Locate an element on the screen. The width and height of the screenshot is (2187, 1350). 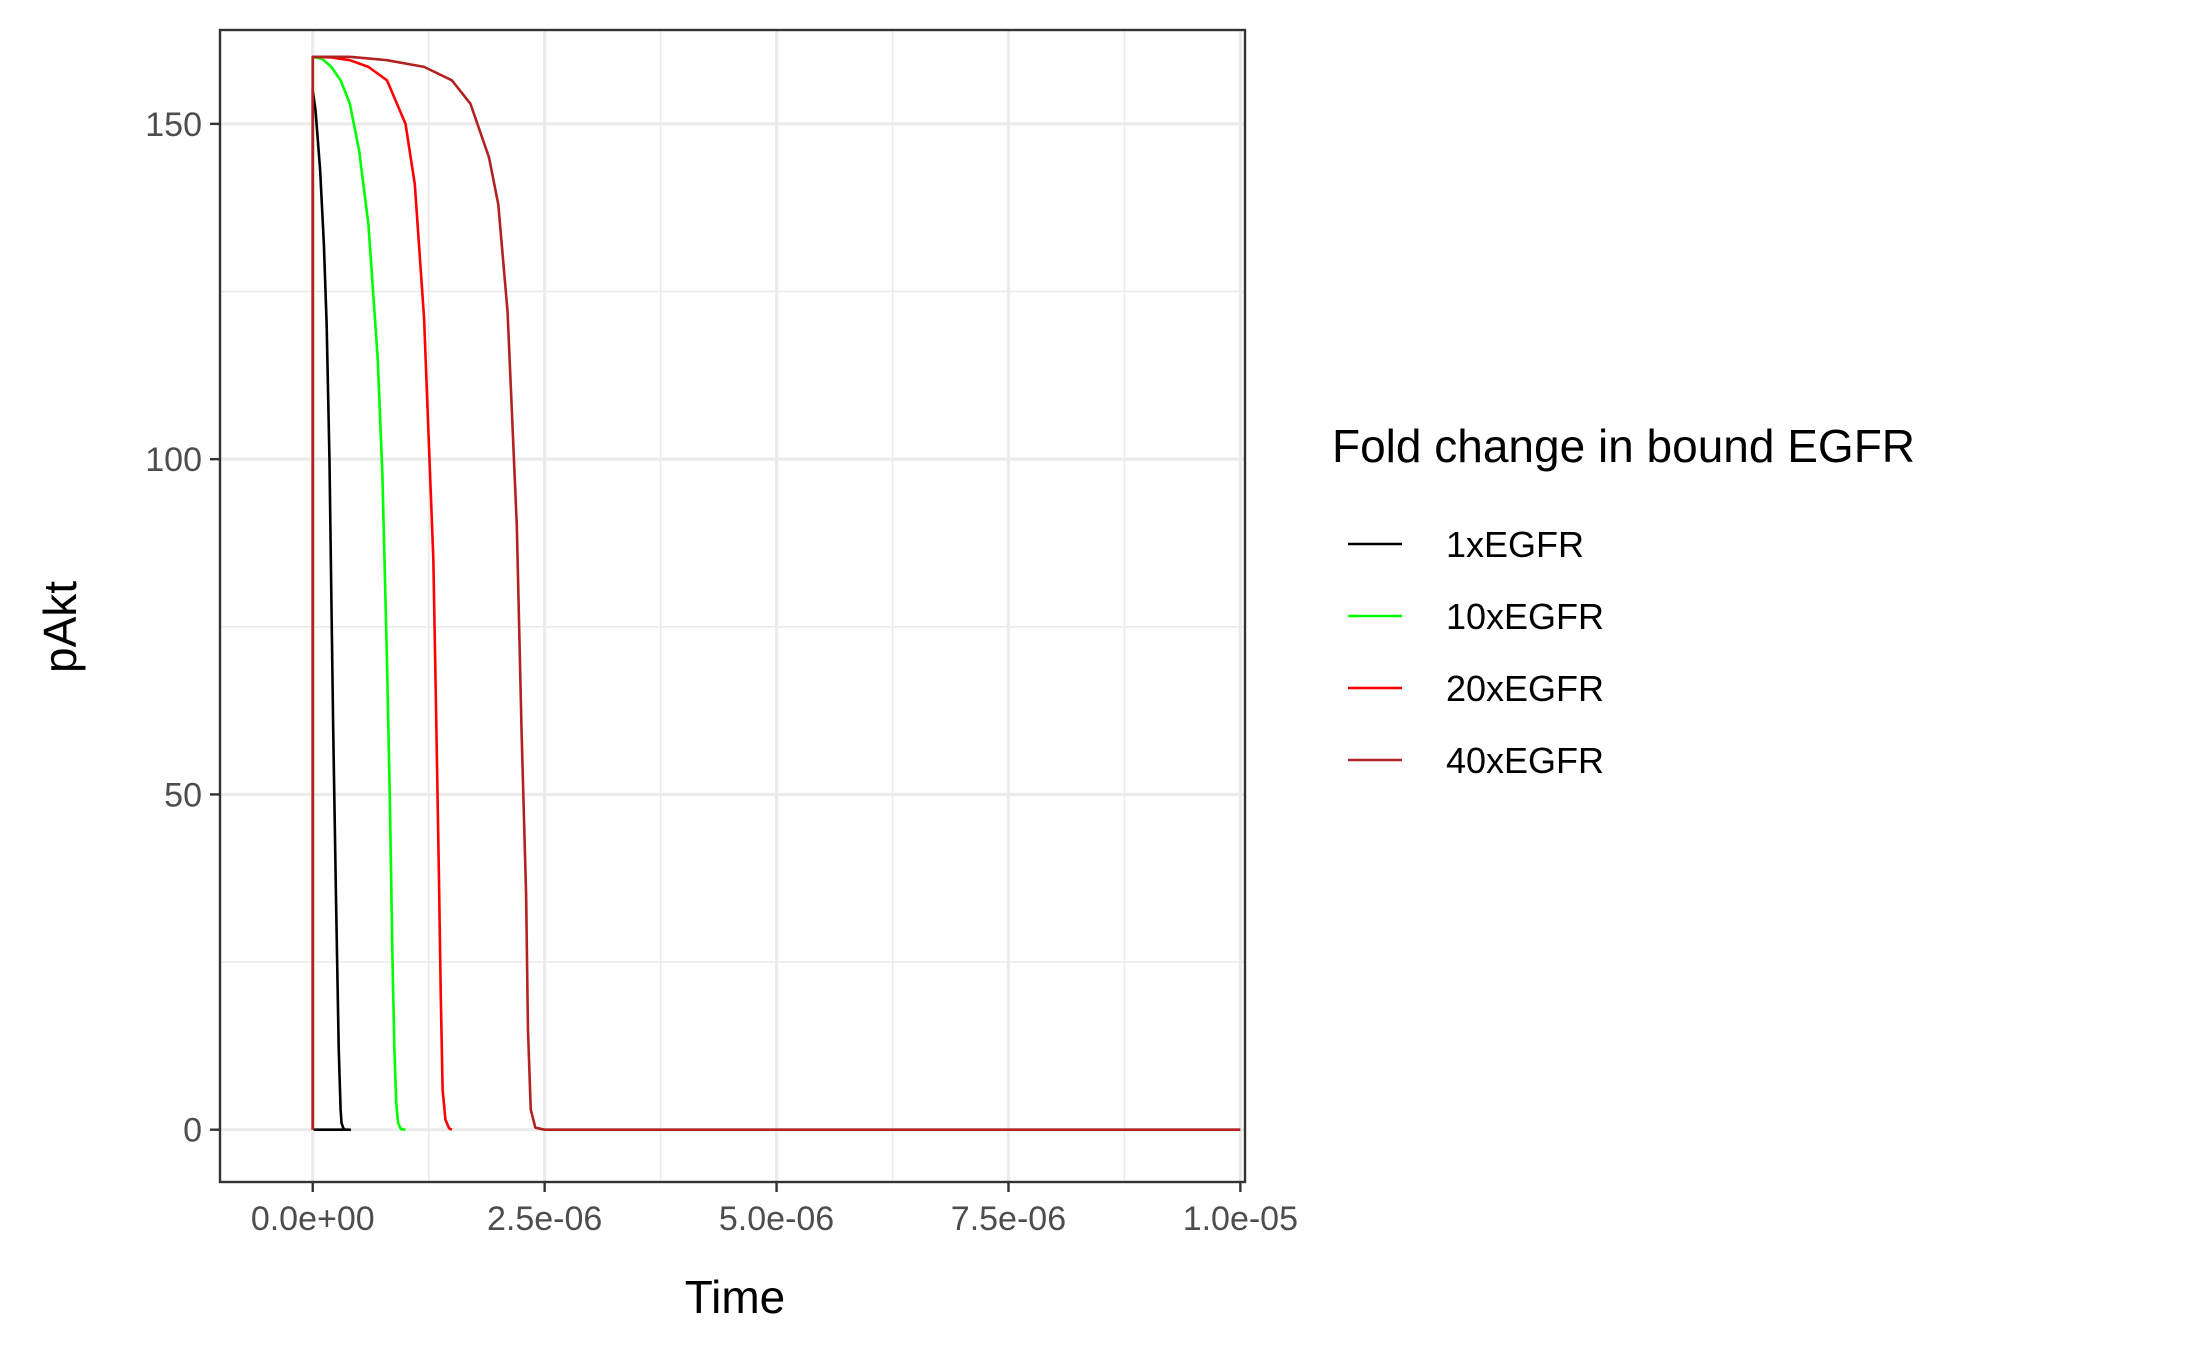
x-tick-label: 1.0e-05 is located at coordinates (1240, 1219).